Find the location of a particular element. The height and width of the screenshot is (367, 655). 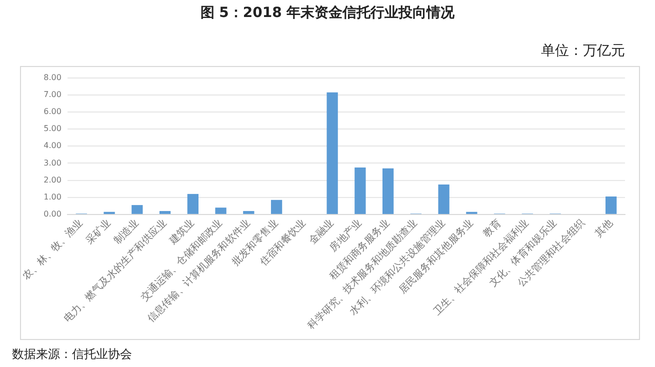

y-tick-label: 5.00 is located at coordinates (53, 129).